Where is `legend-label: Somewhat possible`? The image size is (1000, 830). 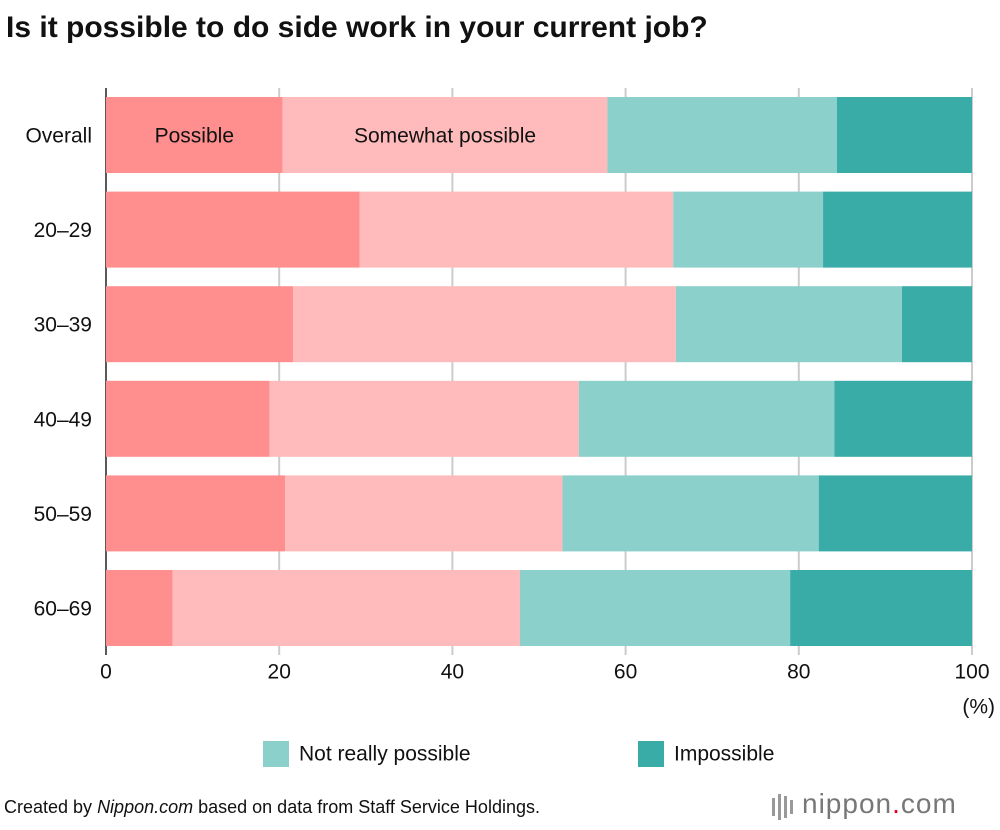 legend-label: Somewhat possible is located at coordinates (445, 136).